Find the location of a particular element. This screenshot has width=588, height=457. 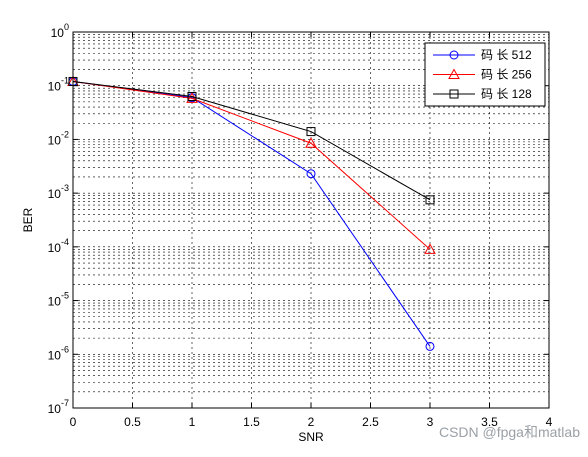

legend-entry: 码 长 256 is located at coordinates (482, 75).